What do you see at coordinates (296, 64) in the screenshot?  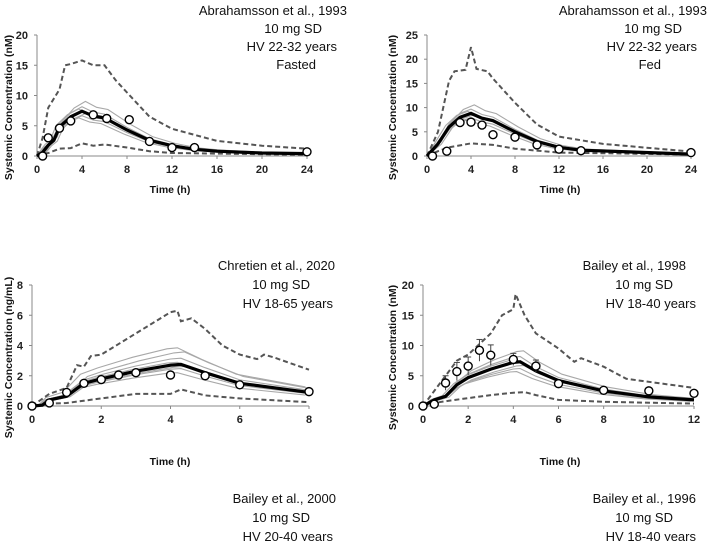 I see `title-line: Fasted` at bounding box center [296, 64].